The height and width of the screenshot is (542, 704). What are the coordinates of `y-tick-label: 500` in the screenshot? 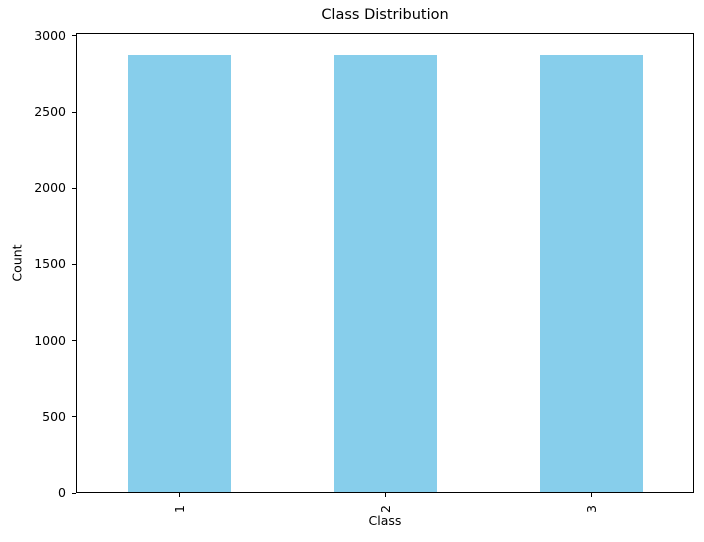 It's located at (54, 416).